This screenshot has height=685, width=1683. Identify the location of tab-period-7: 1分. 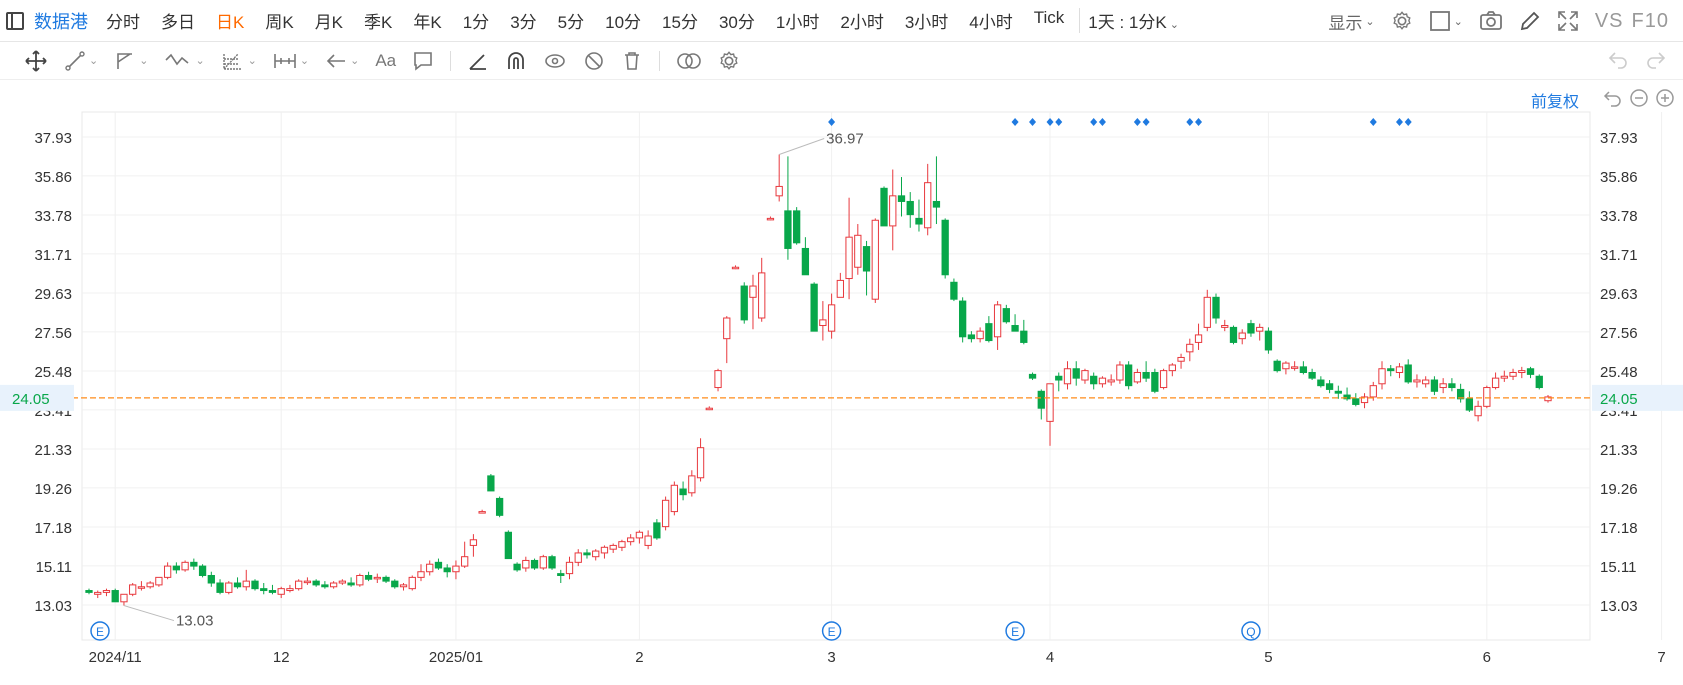
(476, 22).